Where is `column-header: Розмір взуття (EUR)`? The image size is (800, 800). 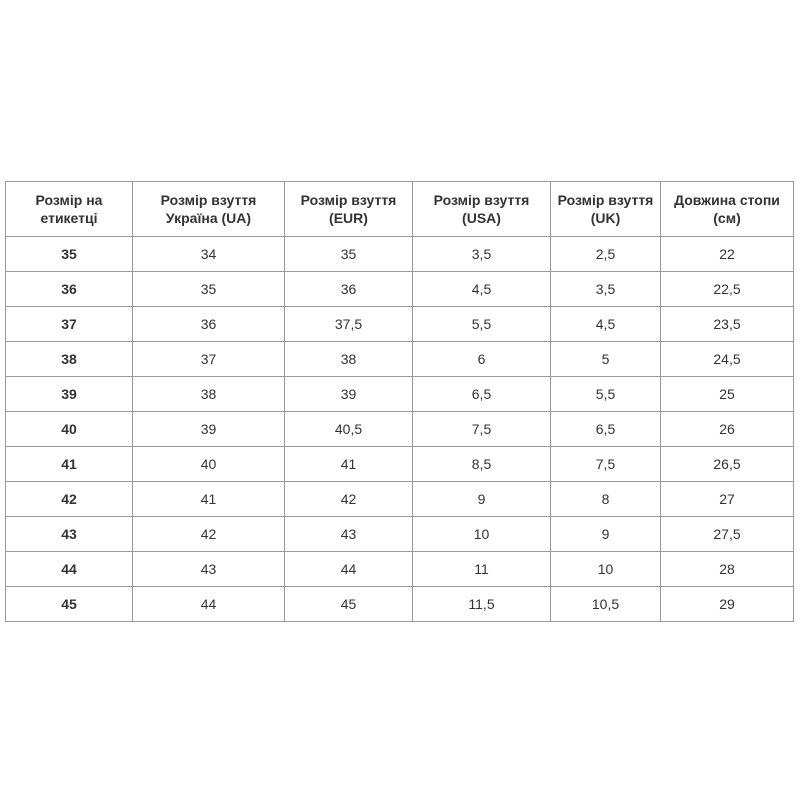 column-header: Розмір взуття (EUR) is located at coordinates (348, 209).